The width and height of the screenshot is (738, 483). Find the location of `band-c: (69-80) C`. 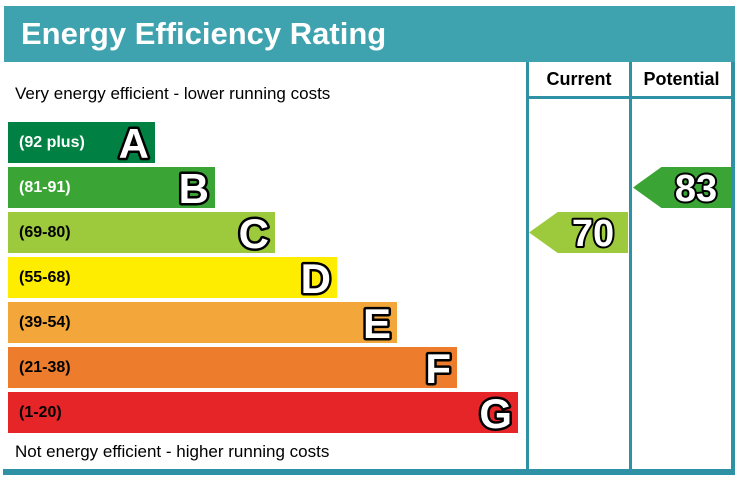

band-c: (69-80) C is located at coordinates (141, 232).